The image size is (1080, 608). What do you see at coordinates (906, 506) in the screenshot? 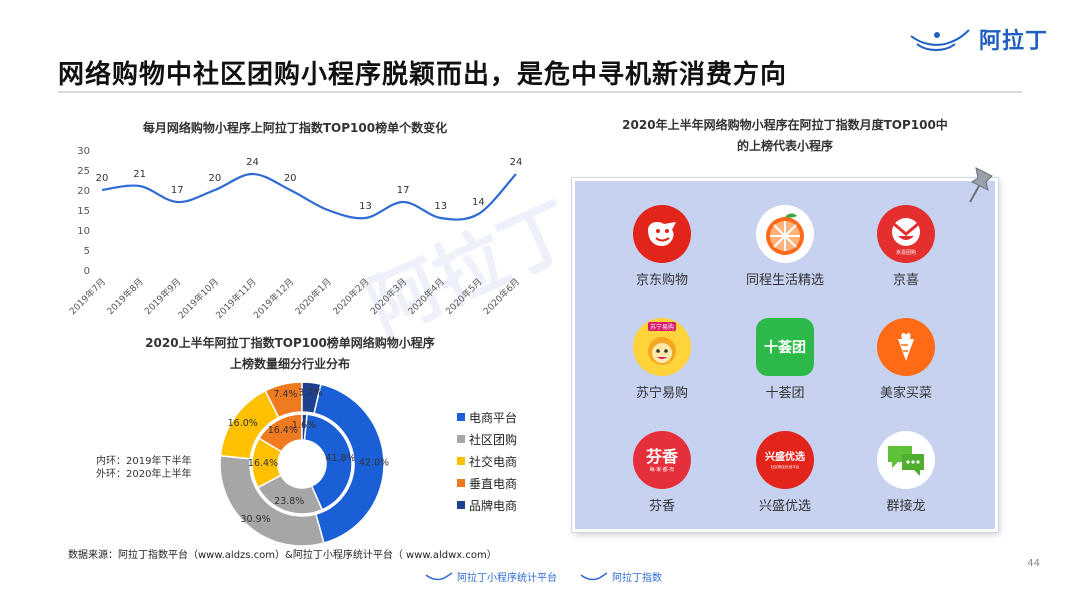
I see `app-name: 群接龙` at bounding box center [906, 506].